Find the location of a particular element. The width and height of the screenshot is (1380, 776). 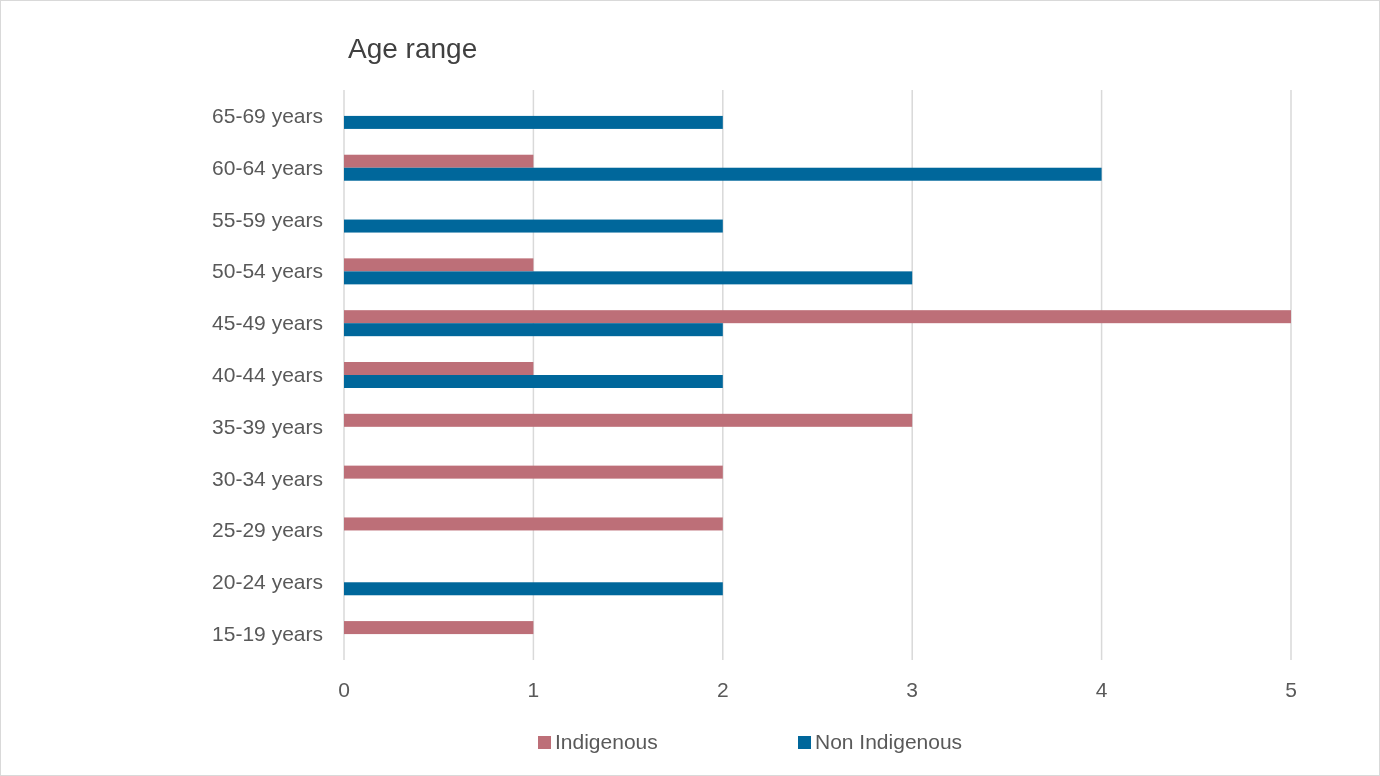

y-tick-label: 25-29 years is located at coordinates (267, 530).